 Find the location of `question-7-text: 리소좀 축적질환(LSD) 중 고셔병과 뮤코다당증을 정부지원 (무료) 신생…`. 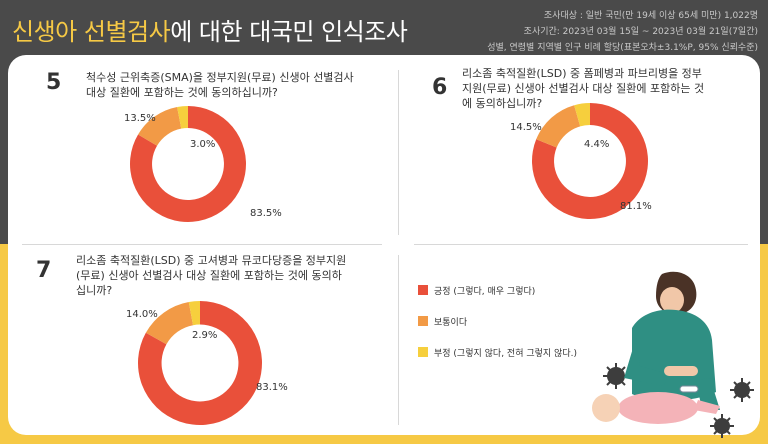

question-7-text: 리소좀 축적질환(LSD) 중 고셔병과 뮤코다당증을 정부지원 (무료) 신생… is located at coordinates (211, 275).